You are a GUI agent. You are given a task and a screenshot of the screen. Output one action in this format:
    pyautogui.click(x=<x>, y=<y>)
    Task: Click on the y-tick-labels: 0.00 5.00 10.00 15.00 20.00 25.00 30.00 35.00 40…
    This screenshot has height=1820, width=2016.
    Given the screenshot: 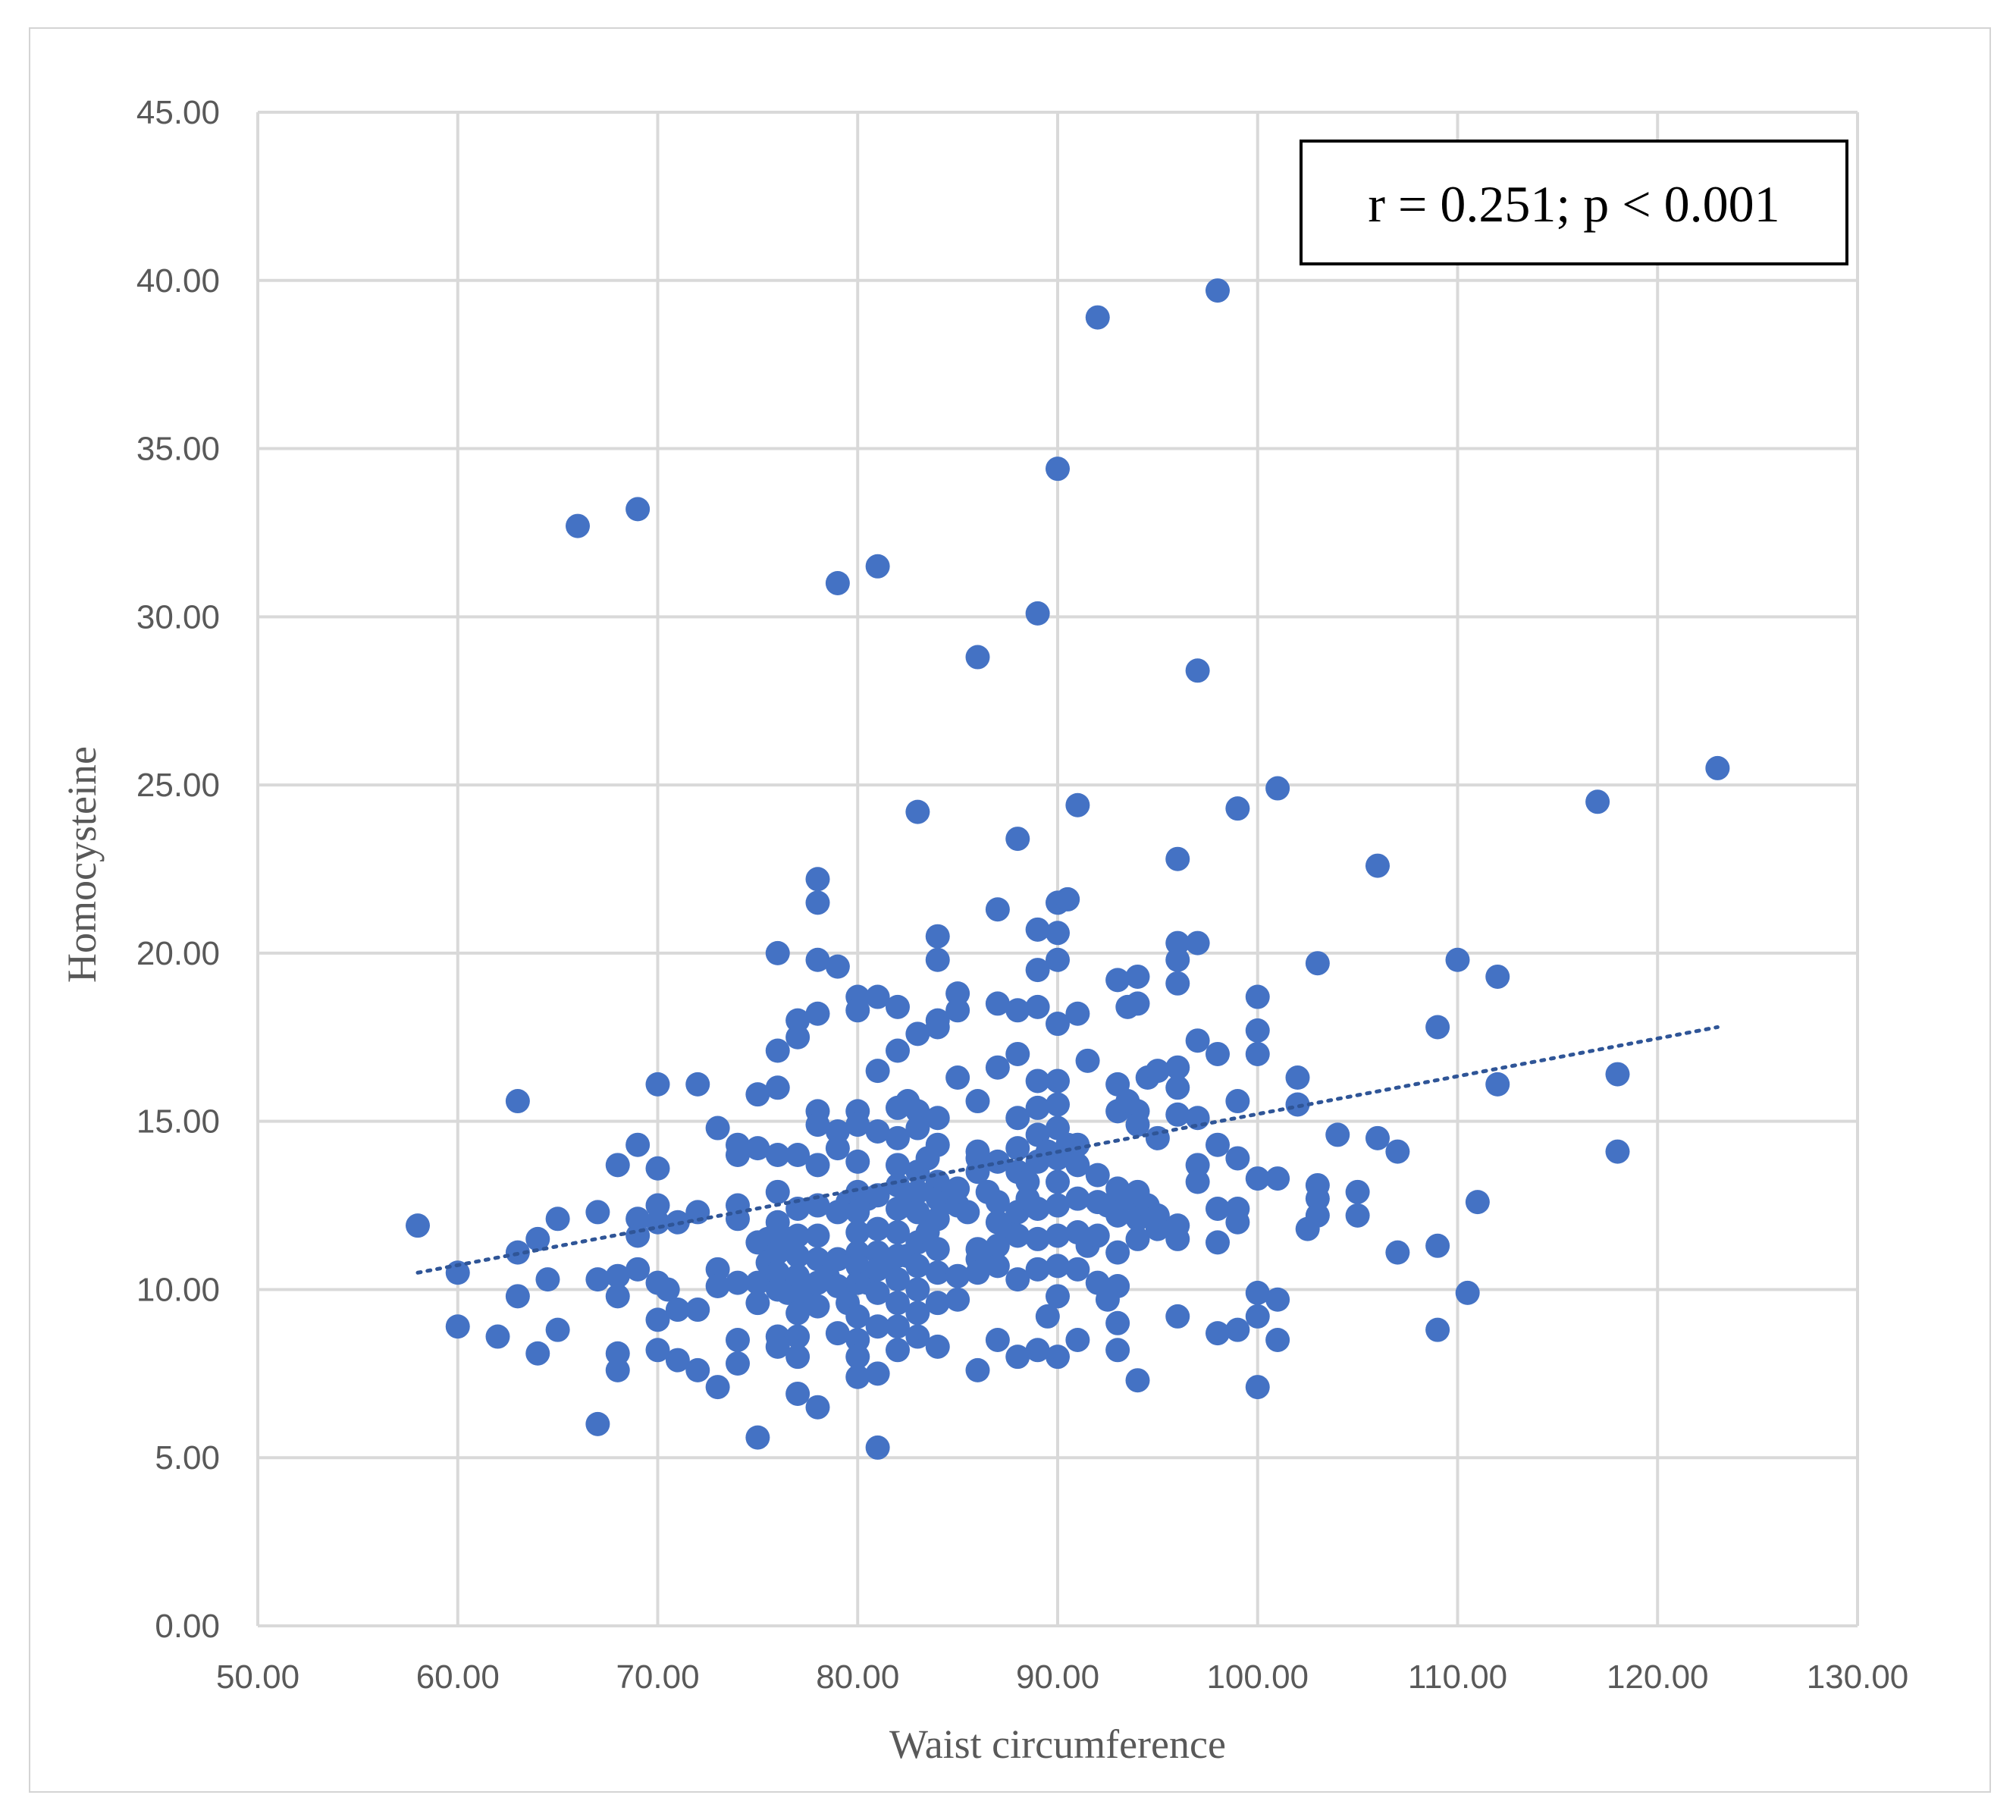 What is the action you would take?
    pyautogui.click(x=178, y=869)
    